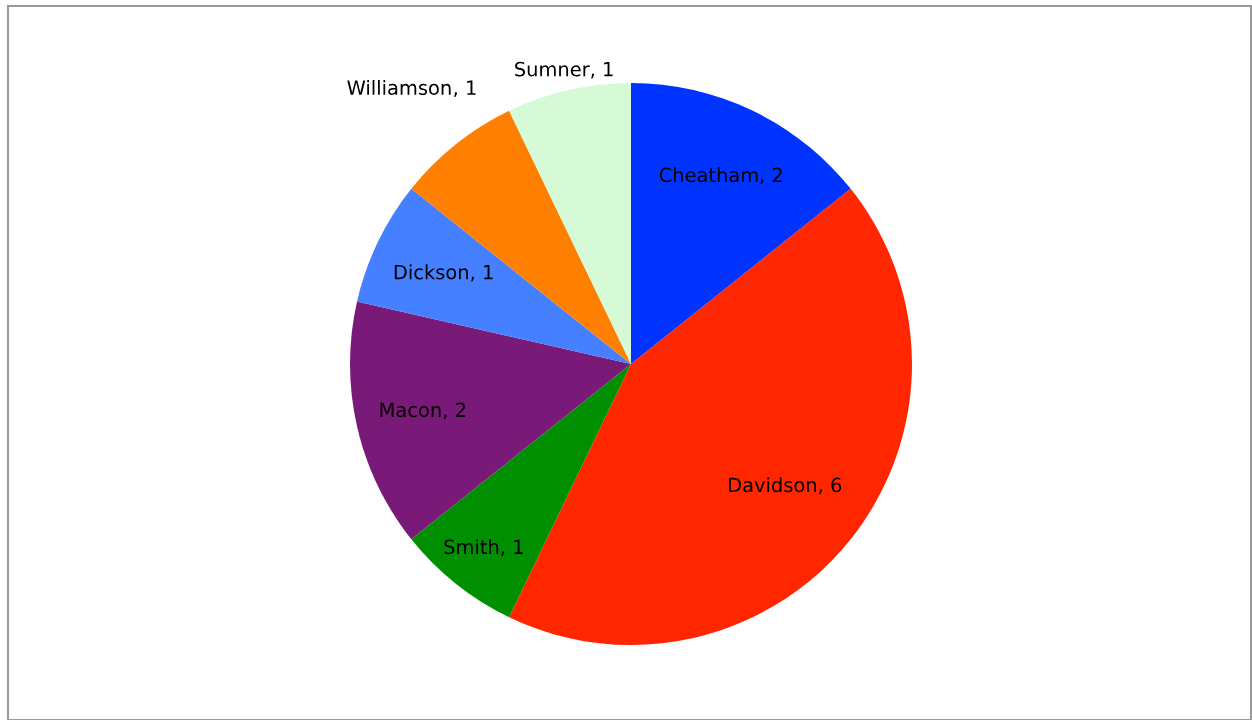  Describe the element at coordinates (431, 272) in the screenshot. I see `slice-label: Dickson` at that location.